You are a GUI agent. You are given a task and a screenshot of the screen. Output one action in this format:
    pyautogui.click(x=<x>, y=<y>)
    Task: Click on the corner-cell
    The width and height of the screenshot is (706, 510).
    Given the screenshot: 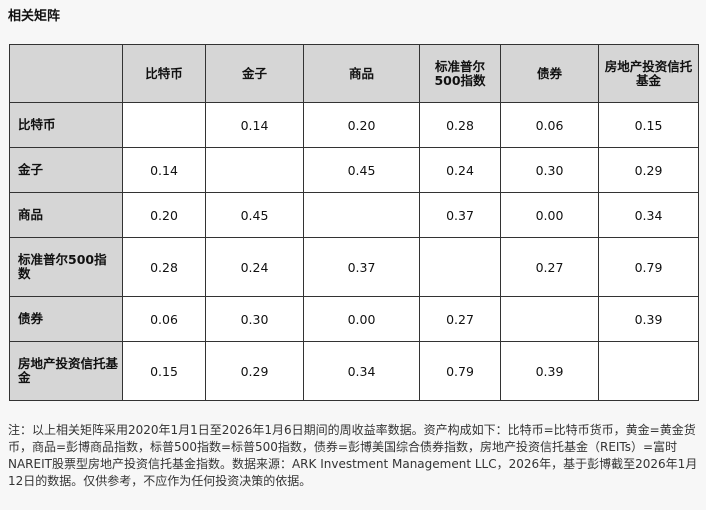 What is the action you would take?
    pyautogui.click(x=66, y=73)
    